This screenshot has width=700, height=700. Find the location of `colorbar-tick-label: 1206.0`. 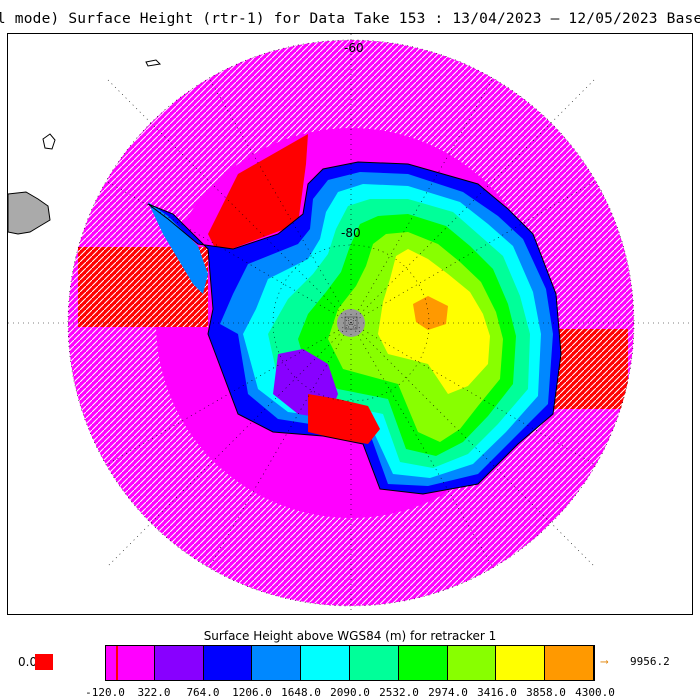

colorbar-tick-label: 1206.0 is located at coordinates (252, 692).